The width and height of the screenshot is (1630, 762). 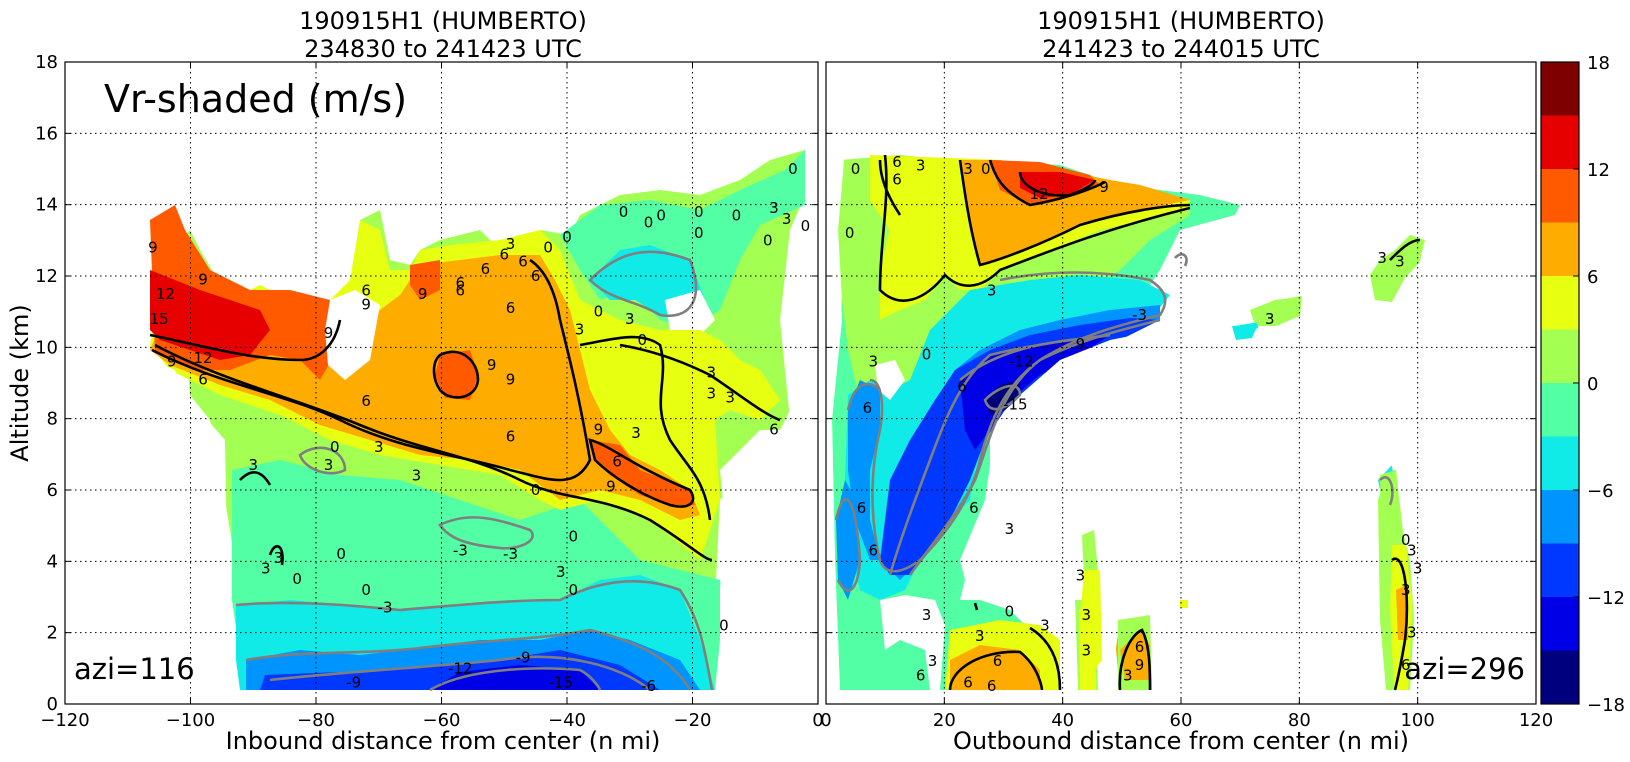 What do you see at coordinates (46, 276) in the screenshot?
I see `y-tick-label: 12` at bounding box center [46, 276].